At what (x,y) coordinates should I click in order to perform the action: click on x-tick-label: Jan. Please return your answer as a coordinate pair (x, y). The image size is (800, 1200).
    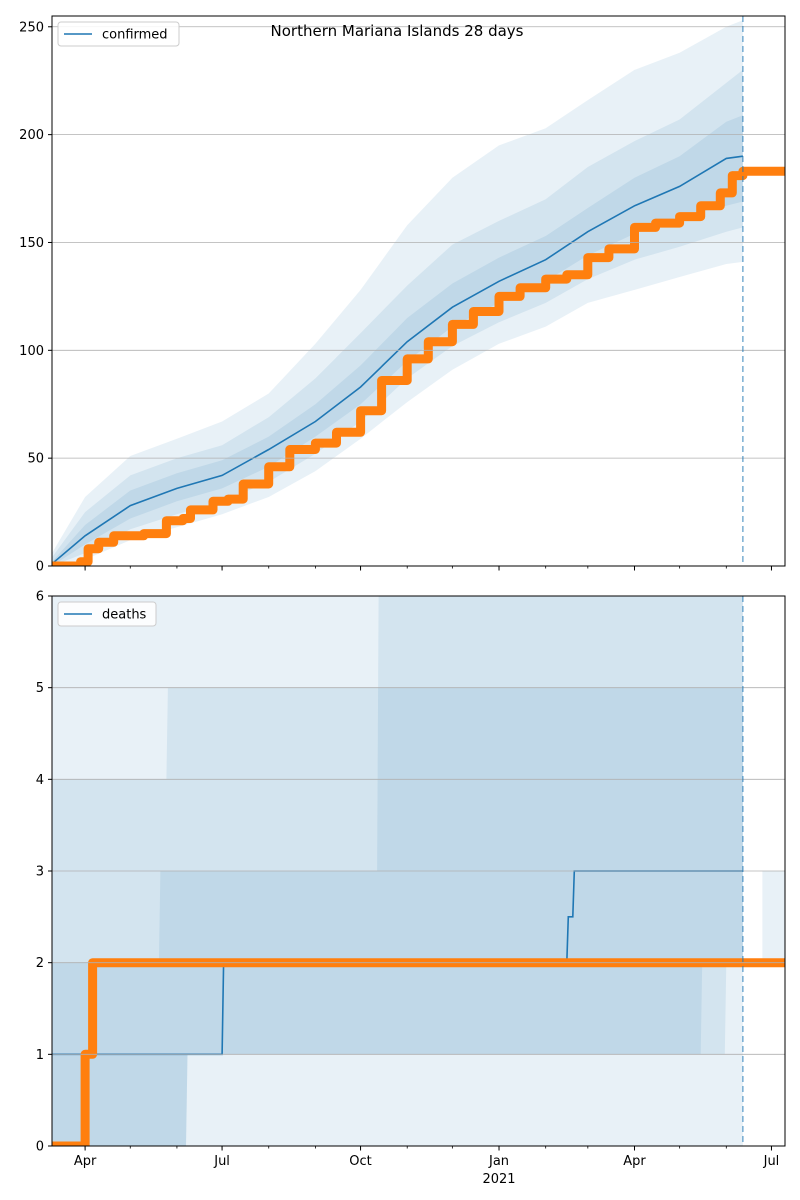
    Looking at the image, I should click on (498, 1161).